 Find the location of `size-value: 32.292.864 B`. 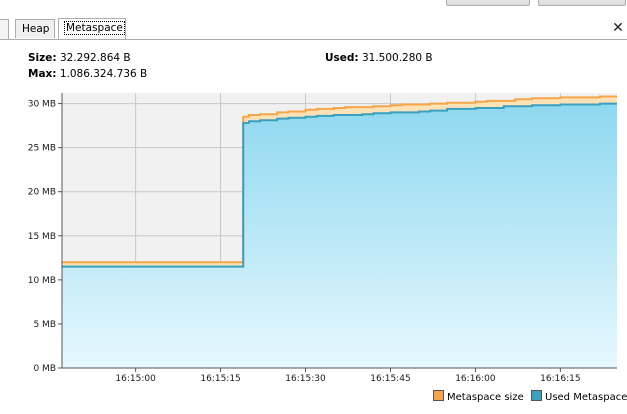

size-value: 32.292.864 B is located at coordinates (95, 58).